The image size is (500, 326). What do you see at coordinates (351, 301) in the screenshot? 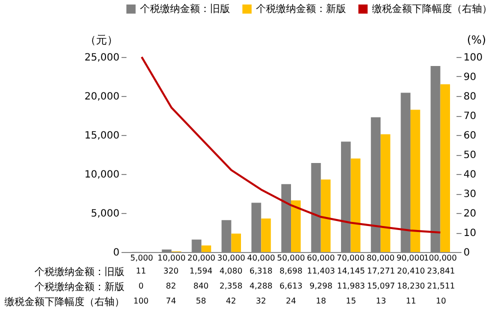
I see `data-label: 15` at bounding box center [351, 301].